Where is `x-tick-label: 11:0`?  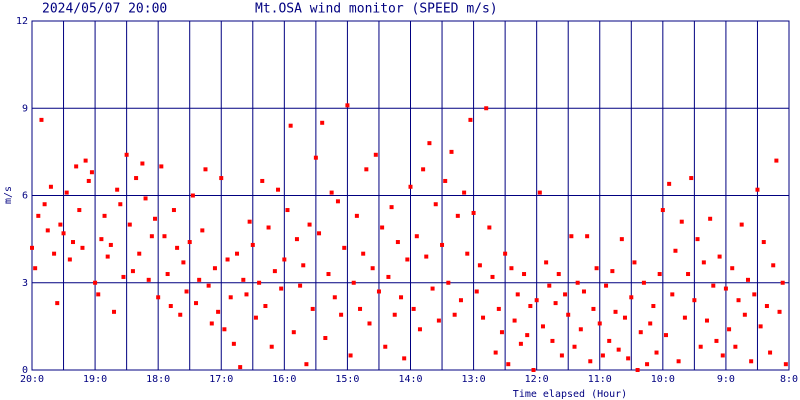
x-tick-label: 11:0 is located at coordinates (600, 379).